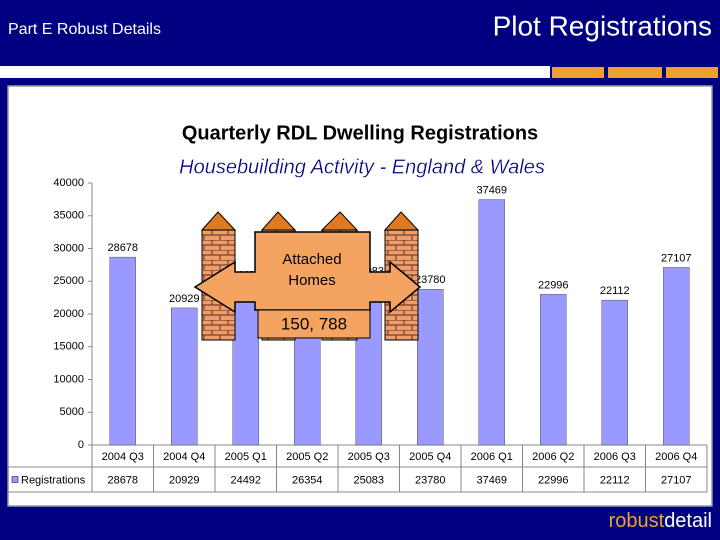 The image size is (720, 540). Describe the element at coordinates (602, 25) in the screenshot. I see `slide-title: Plot Registrations` at that location.